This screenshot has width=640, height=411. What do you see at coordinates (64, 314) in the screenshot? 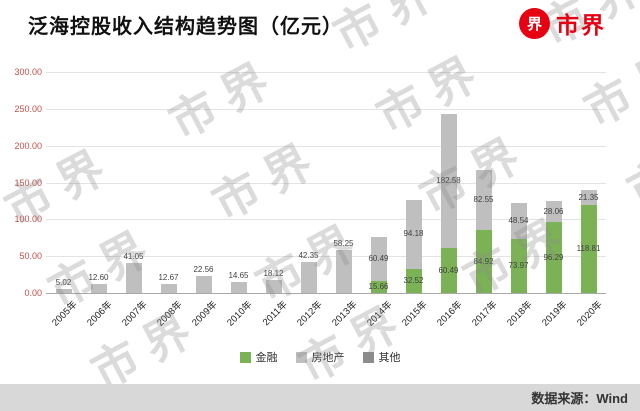
I see `x-axis-label: 2005年` at bounding box center [64, 314].